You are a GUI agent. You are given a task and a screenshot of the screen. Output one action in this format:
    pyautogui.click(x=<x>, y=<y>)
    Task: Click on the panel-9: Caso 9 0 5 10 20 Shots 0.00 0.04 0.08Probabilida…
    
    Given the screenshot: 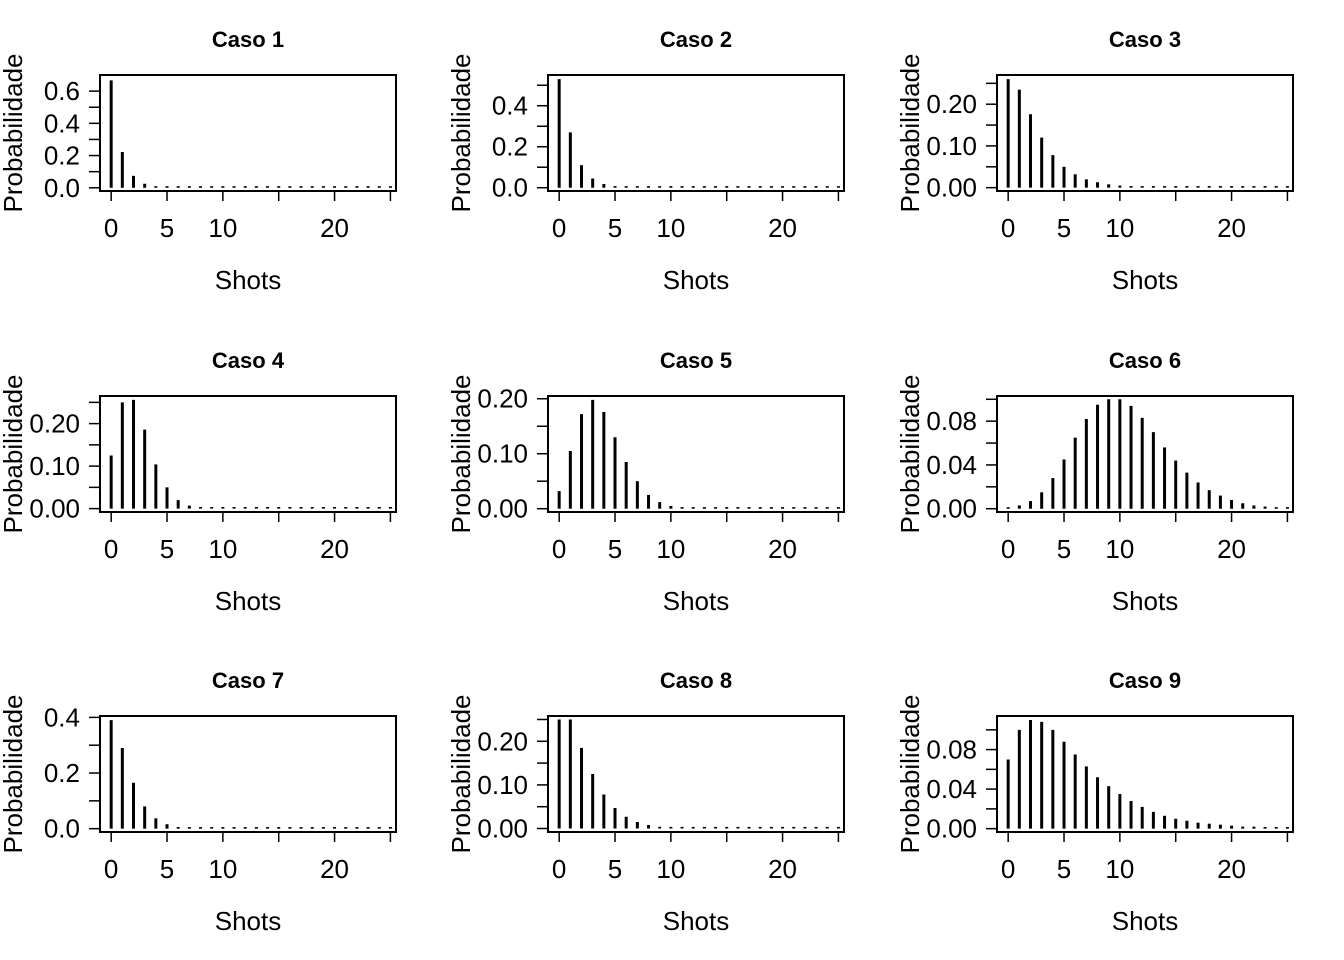 What is the action you would take?
    pyautogui.click(x=1094, y=802)
    